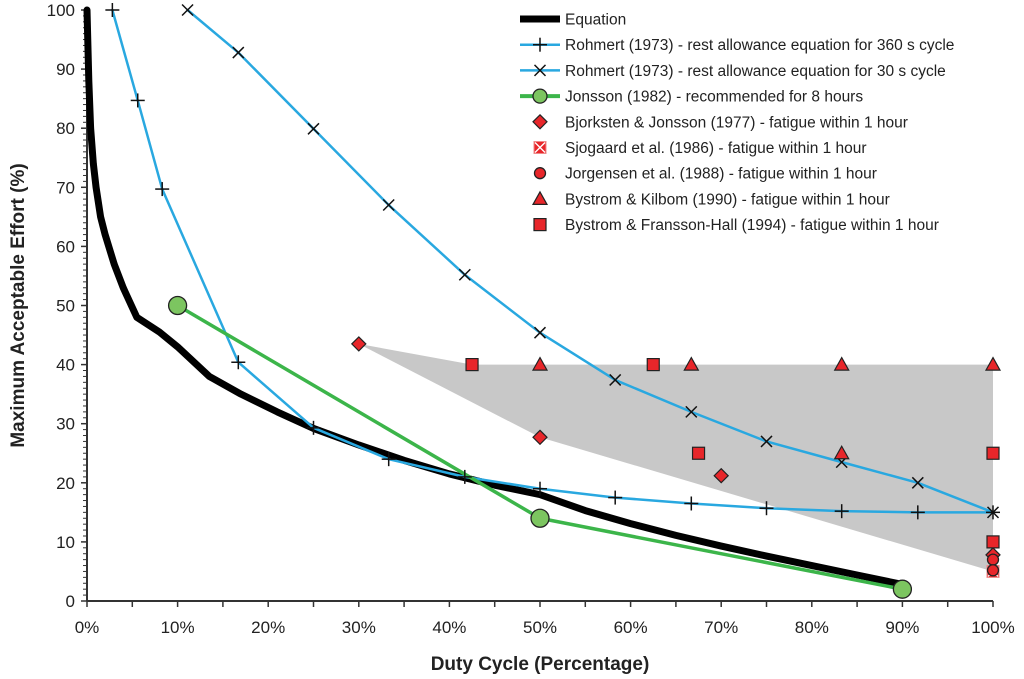 The image size is (1024, 679). I want to click on x-tick-label: 30%, so click(359, 627).